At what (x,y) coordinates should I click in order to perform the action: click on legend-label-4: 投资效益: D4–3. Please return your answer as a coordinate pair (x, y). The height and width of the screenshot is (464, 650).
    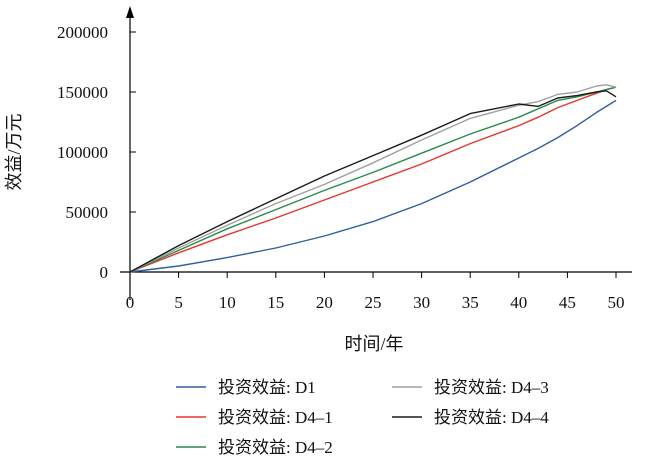
    Looking at the image, I should click on (491, 387).